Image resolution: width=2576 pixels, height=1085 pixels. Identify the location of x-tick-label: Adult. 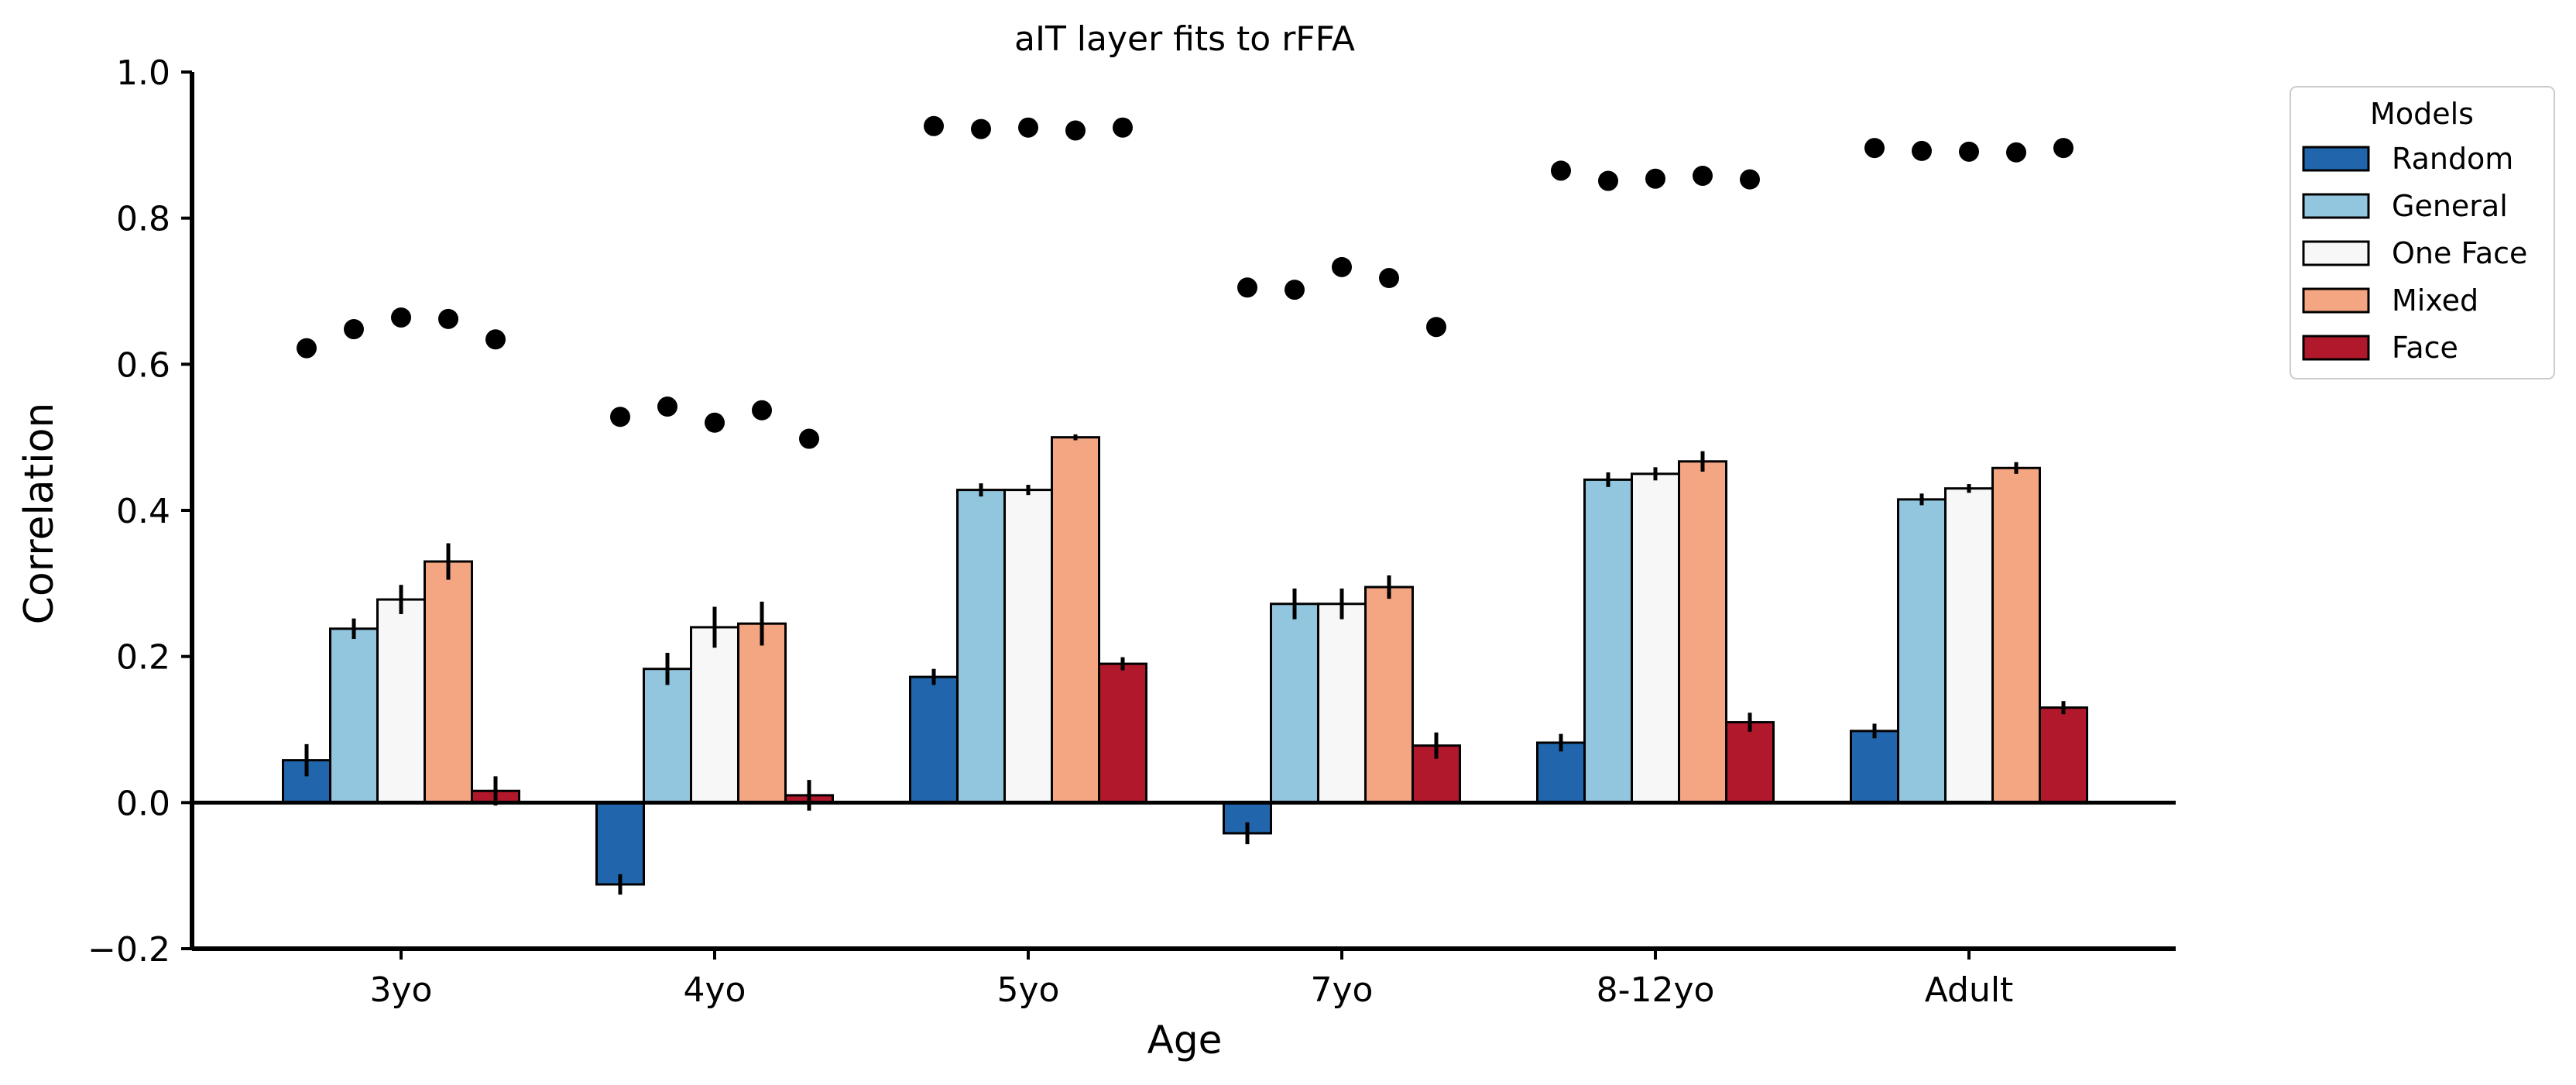
(1969, 990).